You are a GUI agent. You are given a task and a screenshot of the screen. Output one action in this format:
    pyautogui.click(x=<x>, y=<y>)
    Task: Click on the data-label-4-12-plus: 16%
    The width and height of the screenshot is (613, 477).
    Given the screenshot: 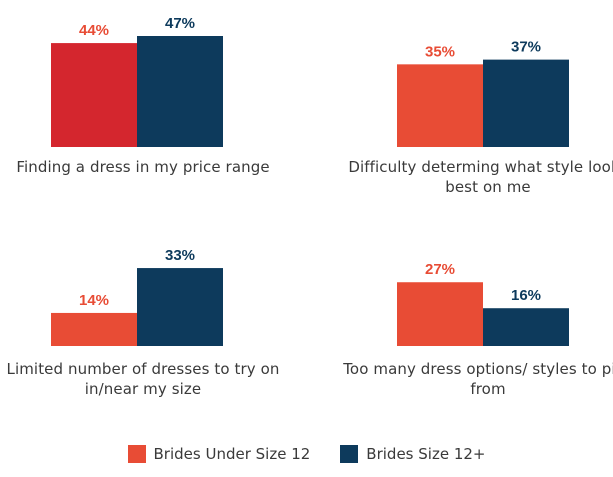 What is the action you would take?
    pyautogui.click(x=526, y=295)
    